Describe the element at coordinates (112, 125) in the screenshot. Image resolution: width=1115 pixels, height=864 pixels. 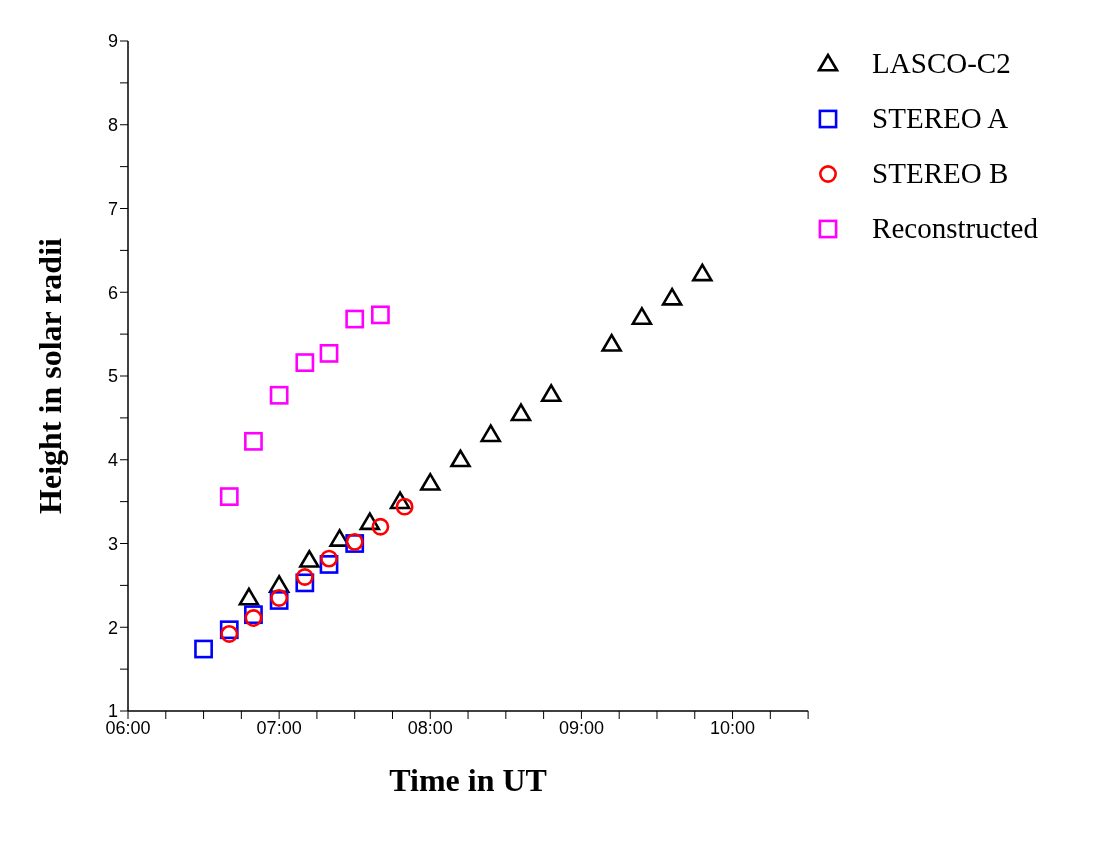
I see `y-tick-label: 8` at that location.